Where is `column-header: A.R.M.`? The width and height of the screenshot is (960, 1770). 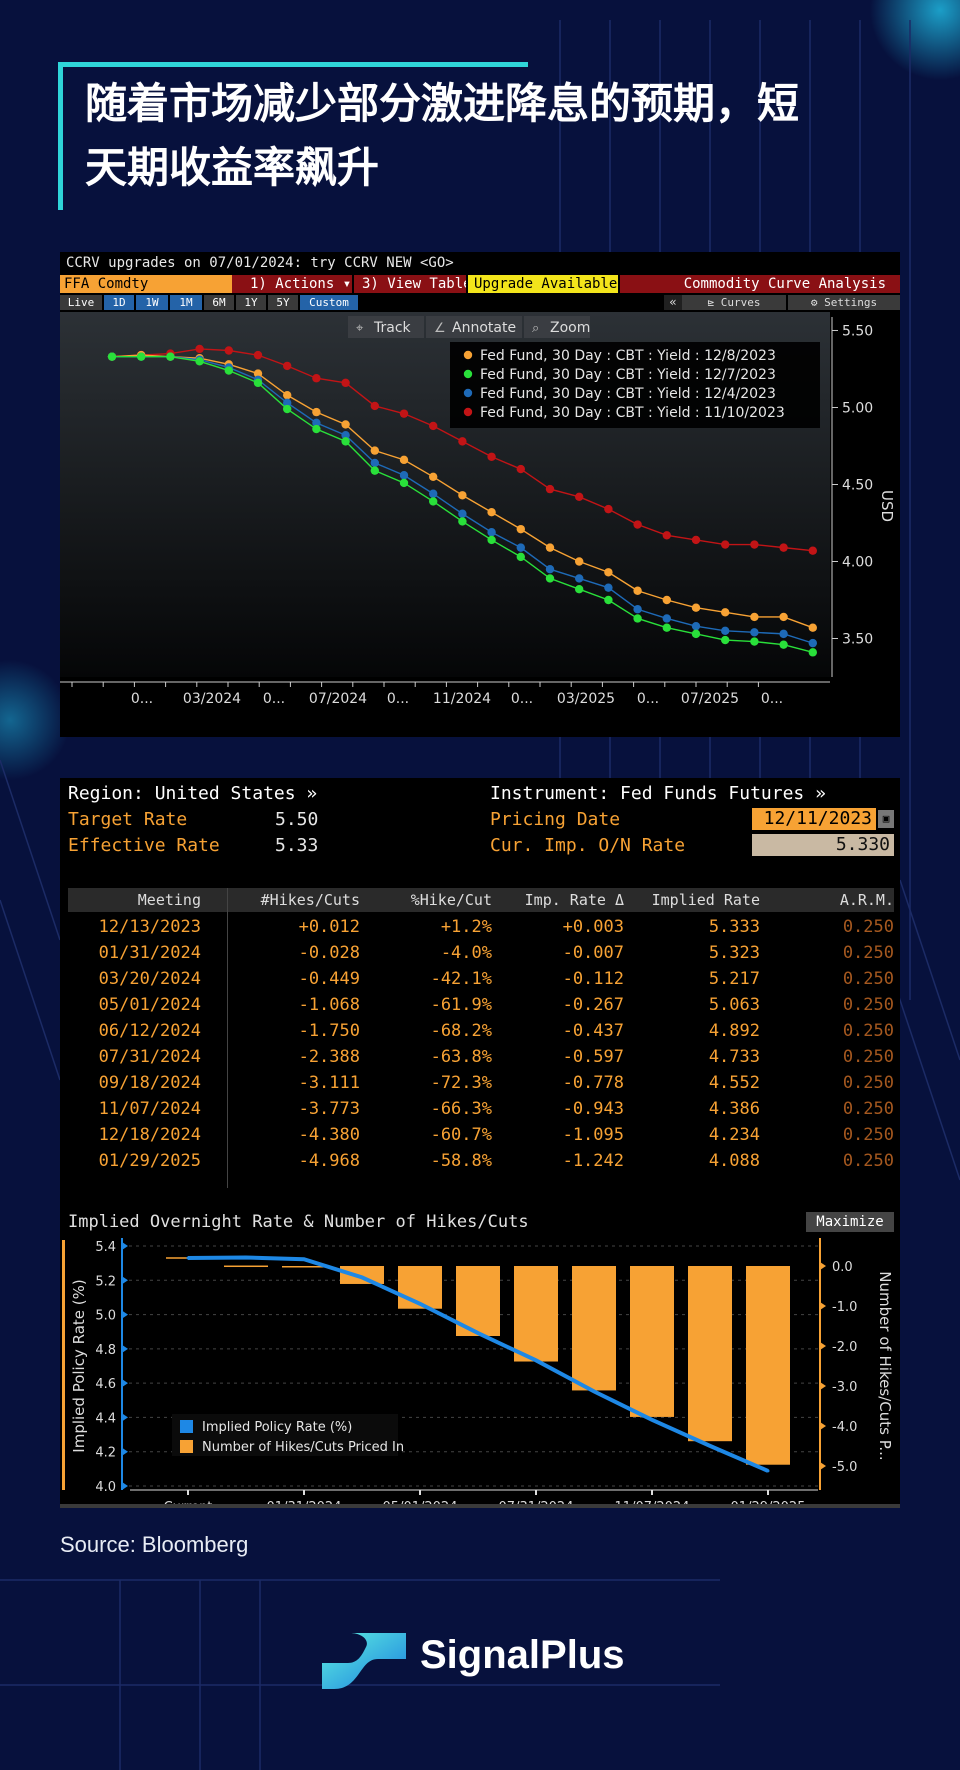 column-header: A.R.M. is located at coordinates (866, 900).